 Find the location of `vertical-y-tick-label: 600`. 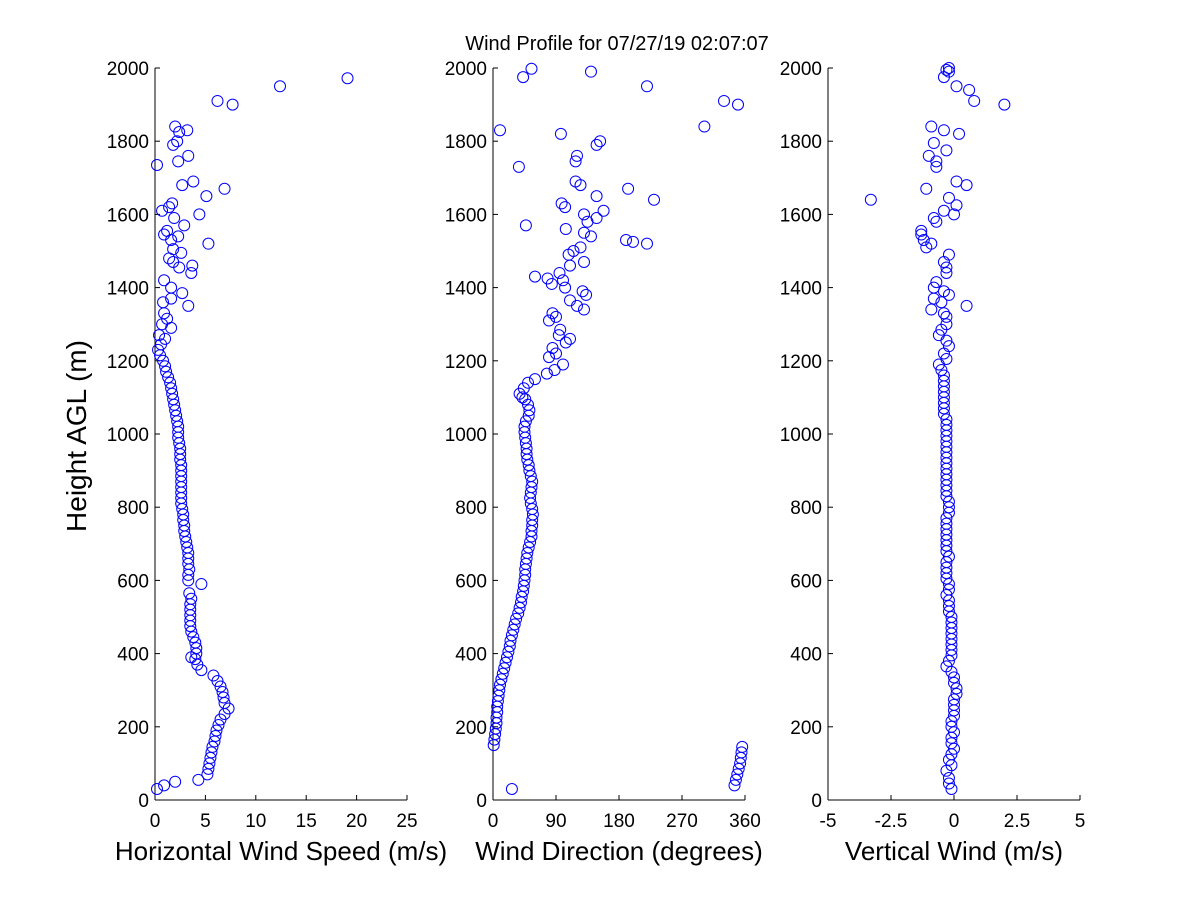

vertical-y-tick-label: 600 is located at coordinates (806, 581).